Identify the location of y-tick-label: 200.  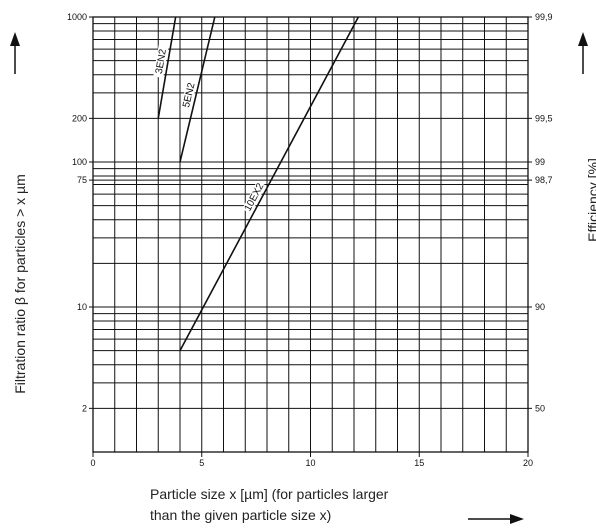
(79, 118).